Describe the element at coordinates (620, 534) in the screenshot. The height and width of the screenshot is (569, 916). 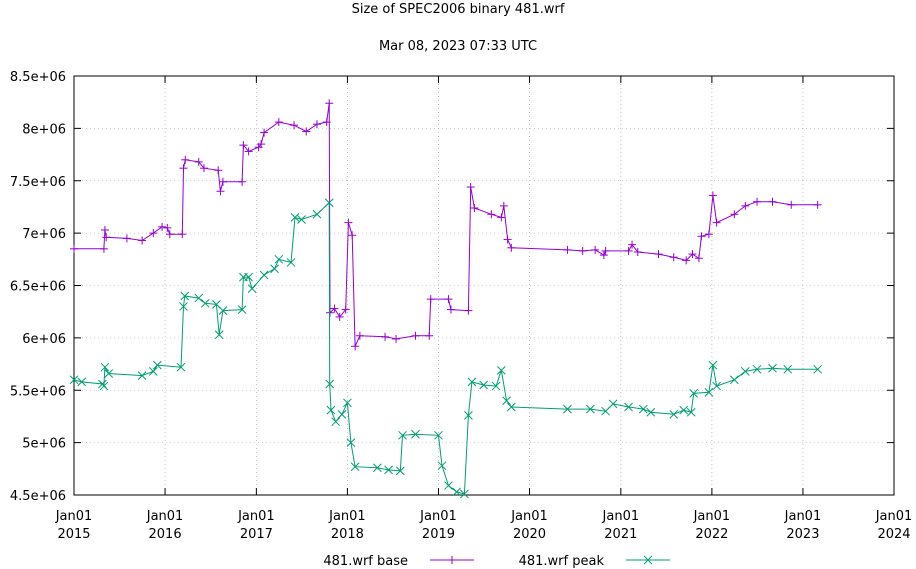
I see `x-tick-label: 2021` at that location.